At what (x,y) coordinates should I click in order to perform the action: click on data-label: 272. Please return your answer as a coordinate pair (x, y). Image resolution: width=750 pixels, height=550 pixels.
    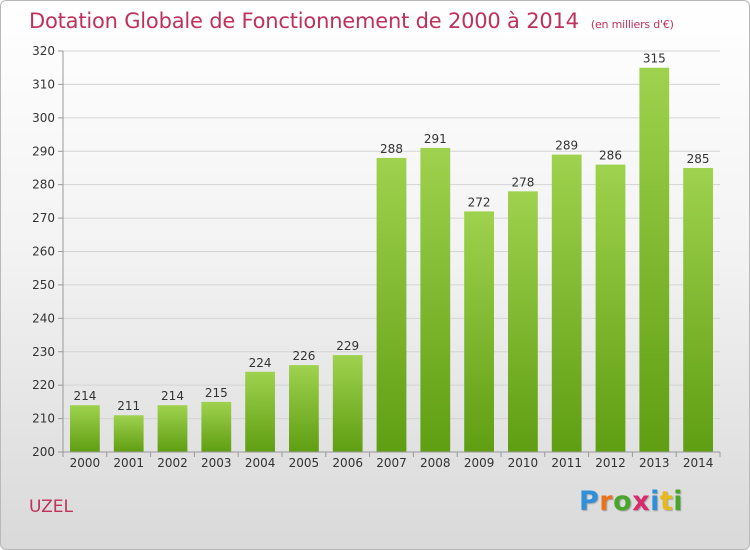
    Looking at the image, I should click on (479, 202).